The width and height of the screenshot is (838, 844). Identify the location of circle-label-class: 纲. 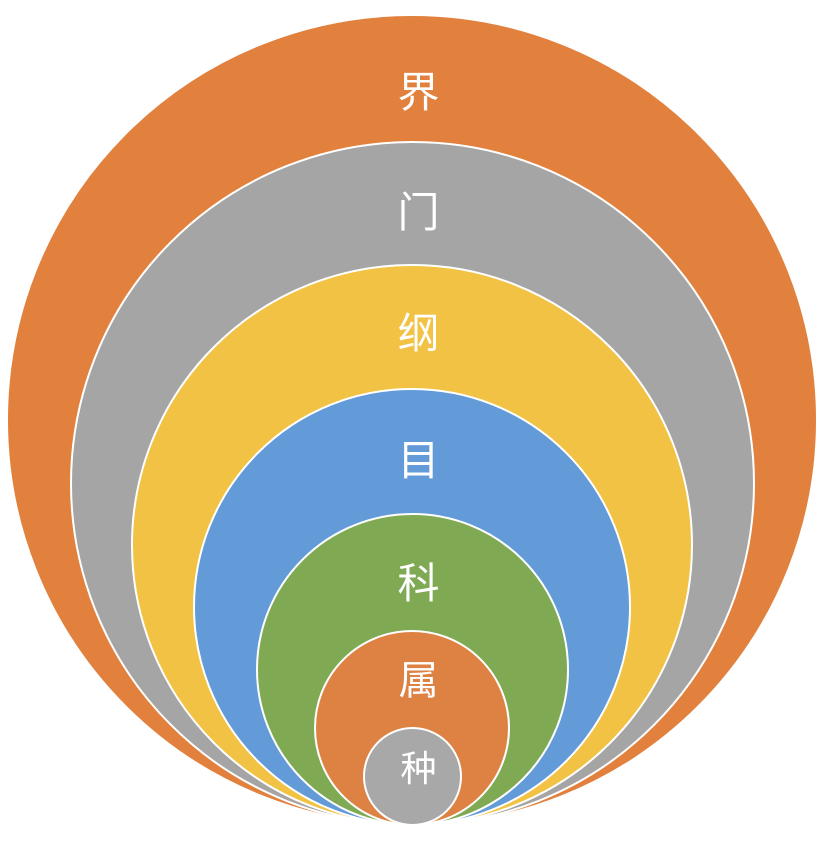
(419, 333).